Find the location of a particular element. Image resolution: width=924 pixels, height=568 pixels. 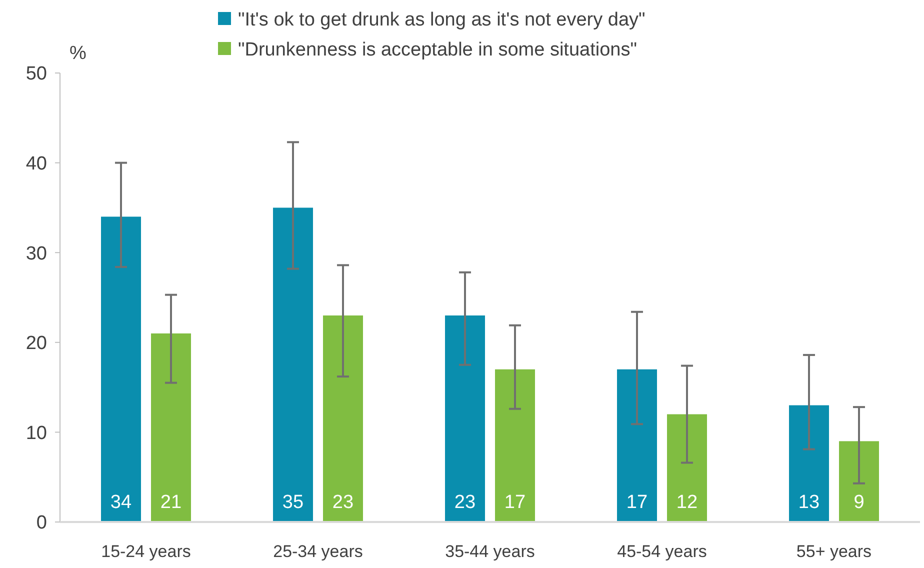

data-label: 9 is located at coordinates (859, 502).